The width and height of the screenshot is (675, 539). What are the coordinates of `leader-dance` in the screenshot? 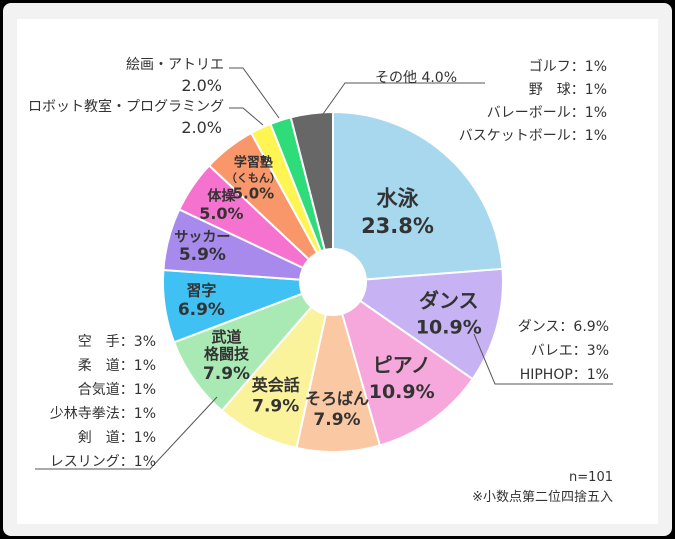 It's located at (543, 359).